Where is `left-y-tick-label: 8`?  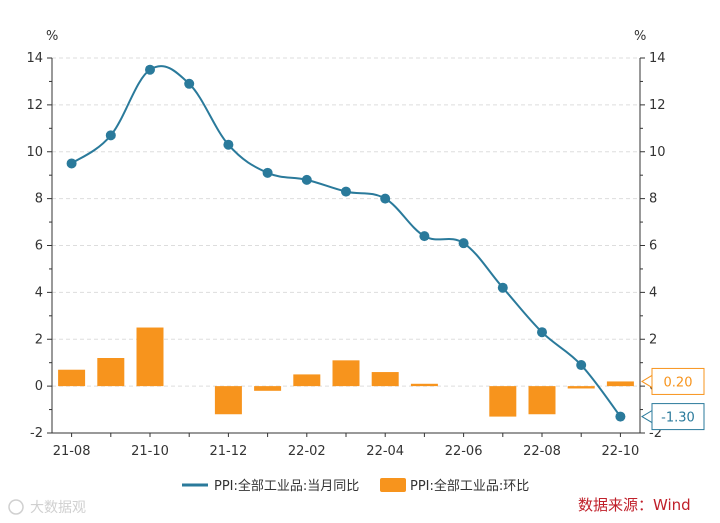
left-y-tick-label: 8 is located at coordinates (39, 199).